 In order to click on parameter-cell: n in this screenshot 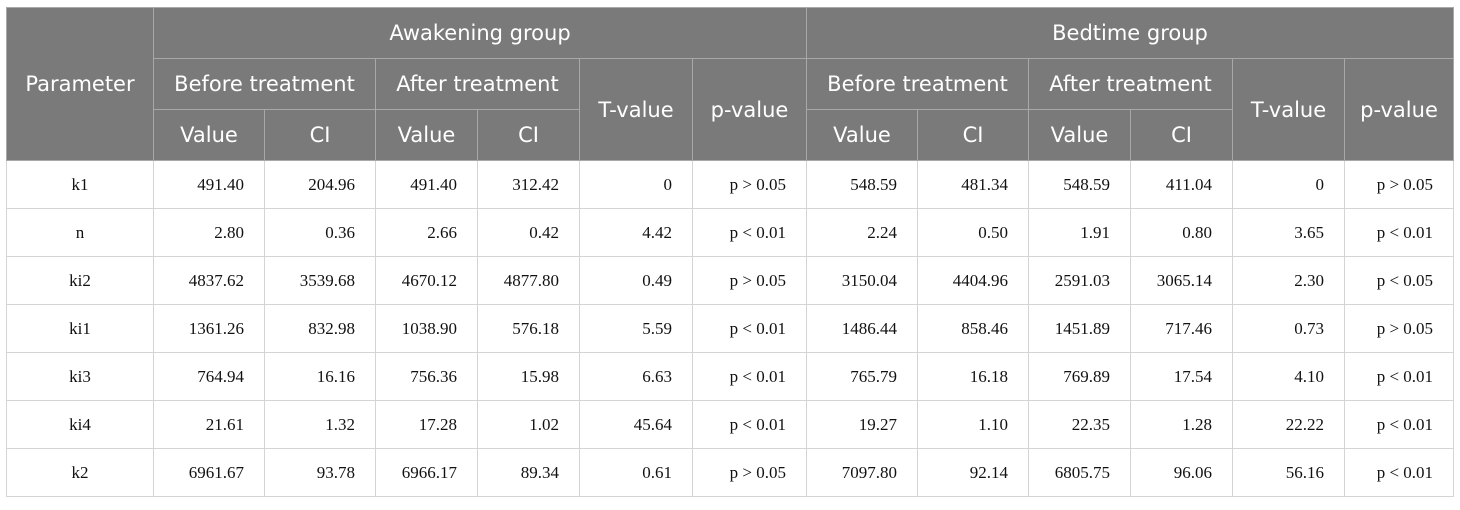, I will do `click(80, 232)`.